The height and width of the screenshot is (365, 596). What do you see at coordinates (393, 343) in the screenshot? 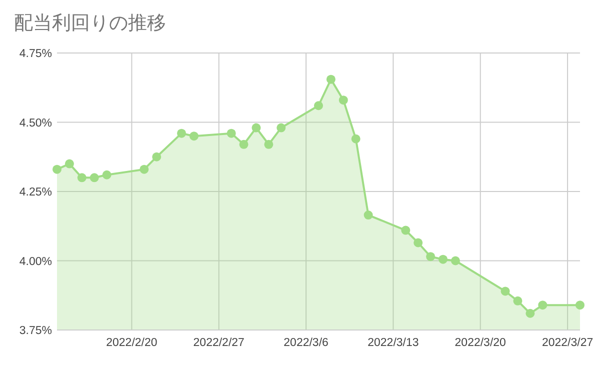
I see `x-tick-label: 2022/3/13` at bounding box center [393, 343].